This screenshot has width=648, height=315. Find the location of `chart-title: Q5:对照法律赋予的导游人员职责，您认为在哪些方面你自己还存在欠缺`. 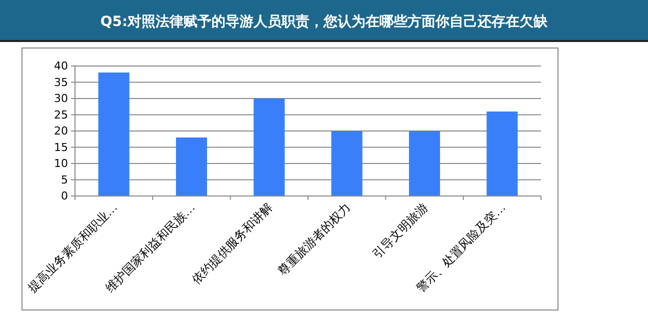

chart-title: Q5:对照法律赋予的导游人员职责，您认为在哪些方面你自己还存在欠缺 is located at coordinates (324, 21).